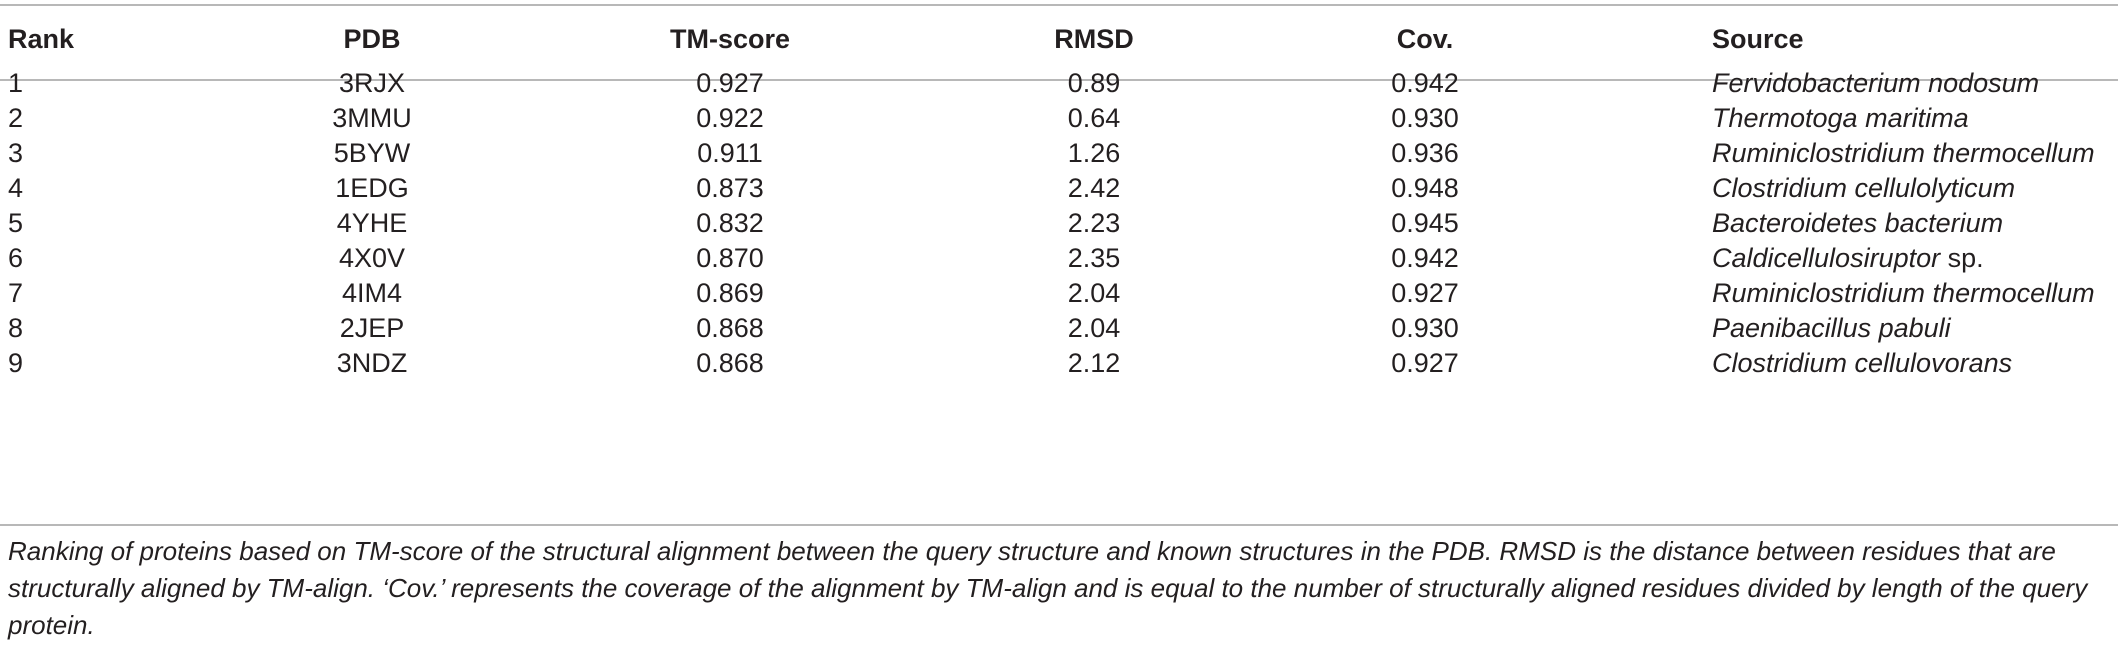  What do you see at coordinates (1094, 188) in the screenshot?
I see `cell-rmsd-value: 2.42` at bounding box center [1094, 188].